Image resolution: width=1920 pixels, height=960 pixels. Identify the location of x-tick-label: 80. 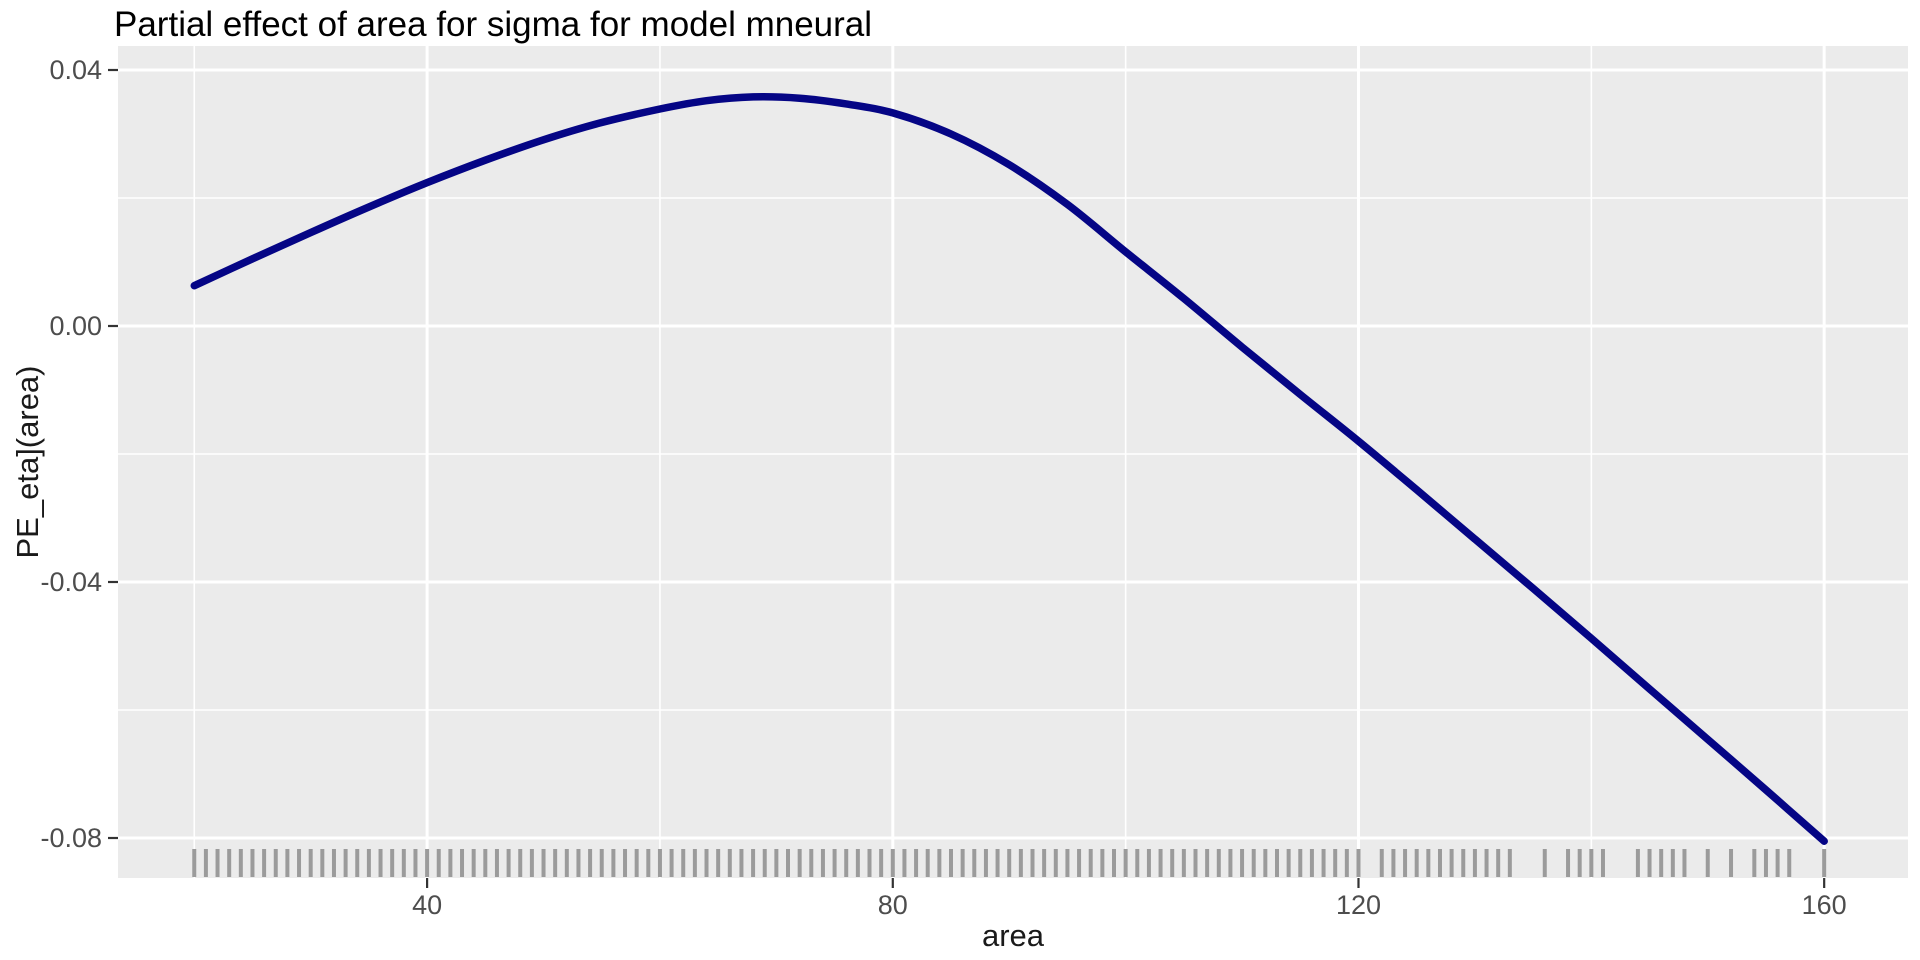
(893, 905).